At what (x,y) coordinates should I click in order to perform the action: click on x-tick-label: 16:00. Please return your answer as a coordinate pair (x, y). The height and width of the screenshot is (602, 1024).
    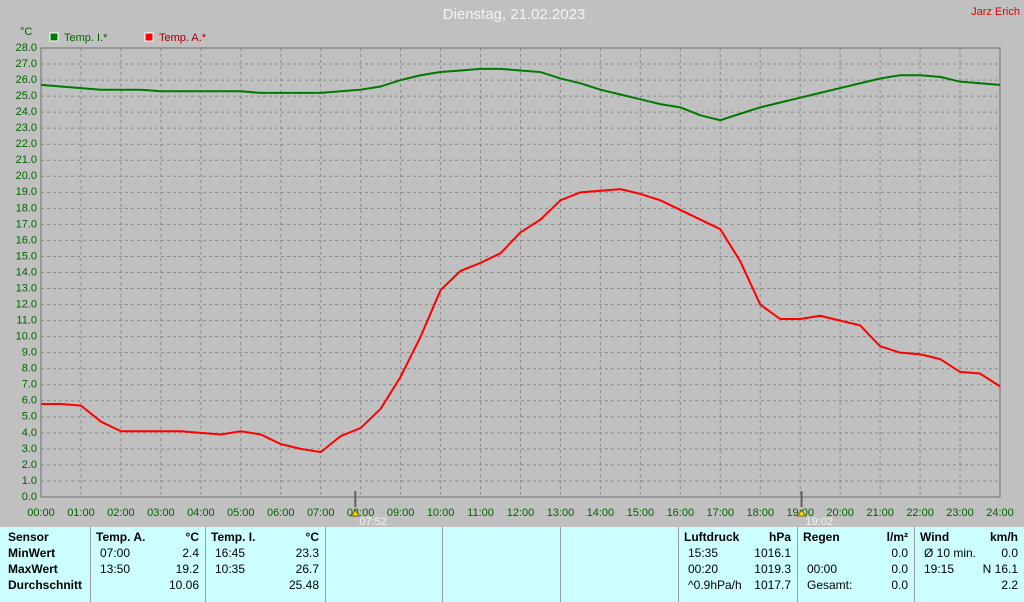
    Looking at the image, I should click on (681, 513).